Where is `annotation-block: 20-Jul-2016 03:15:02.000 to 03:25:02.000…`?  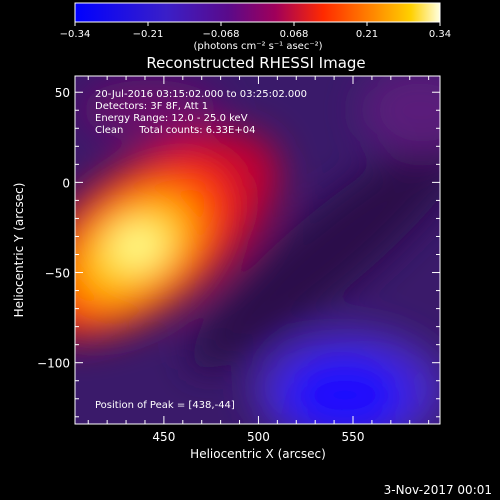 annotation-block: 20-Jul-2016 03:15:02.000 to 03:25:02.000… is located at coordinates (201, 112).